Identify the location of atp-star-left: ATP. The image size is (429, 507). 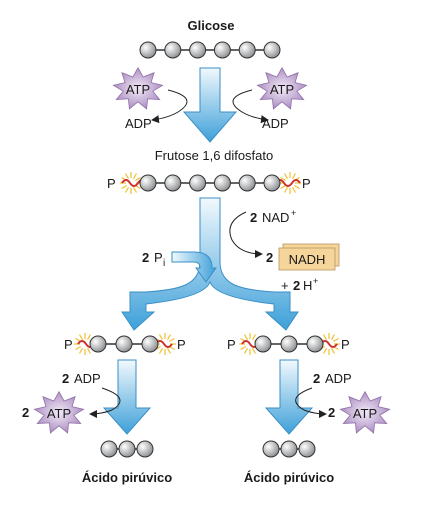
(137, 88).